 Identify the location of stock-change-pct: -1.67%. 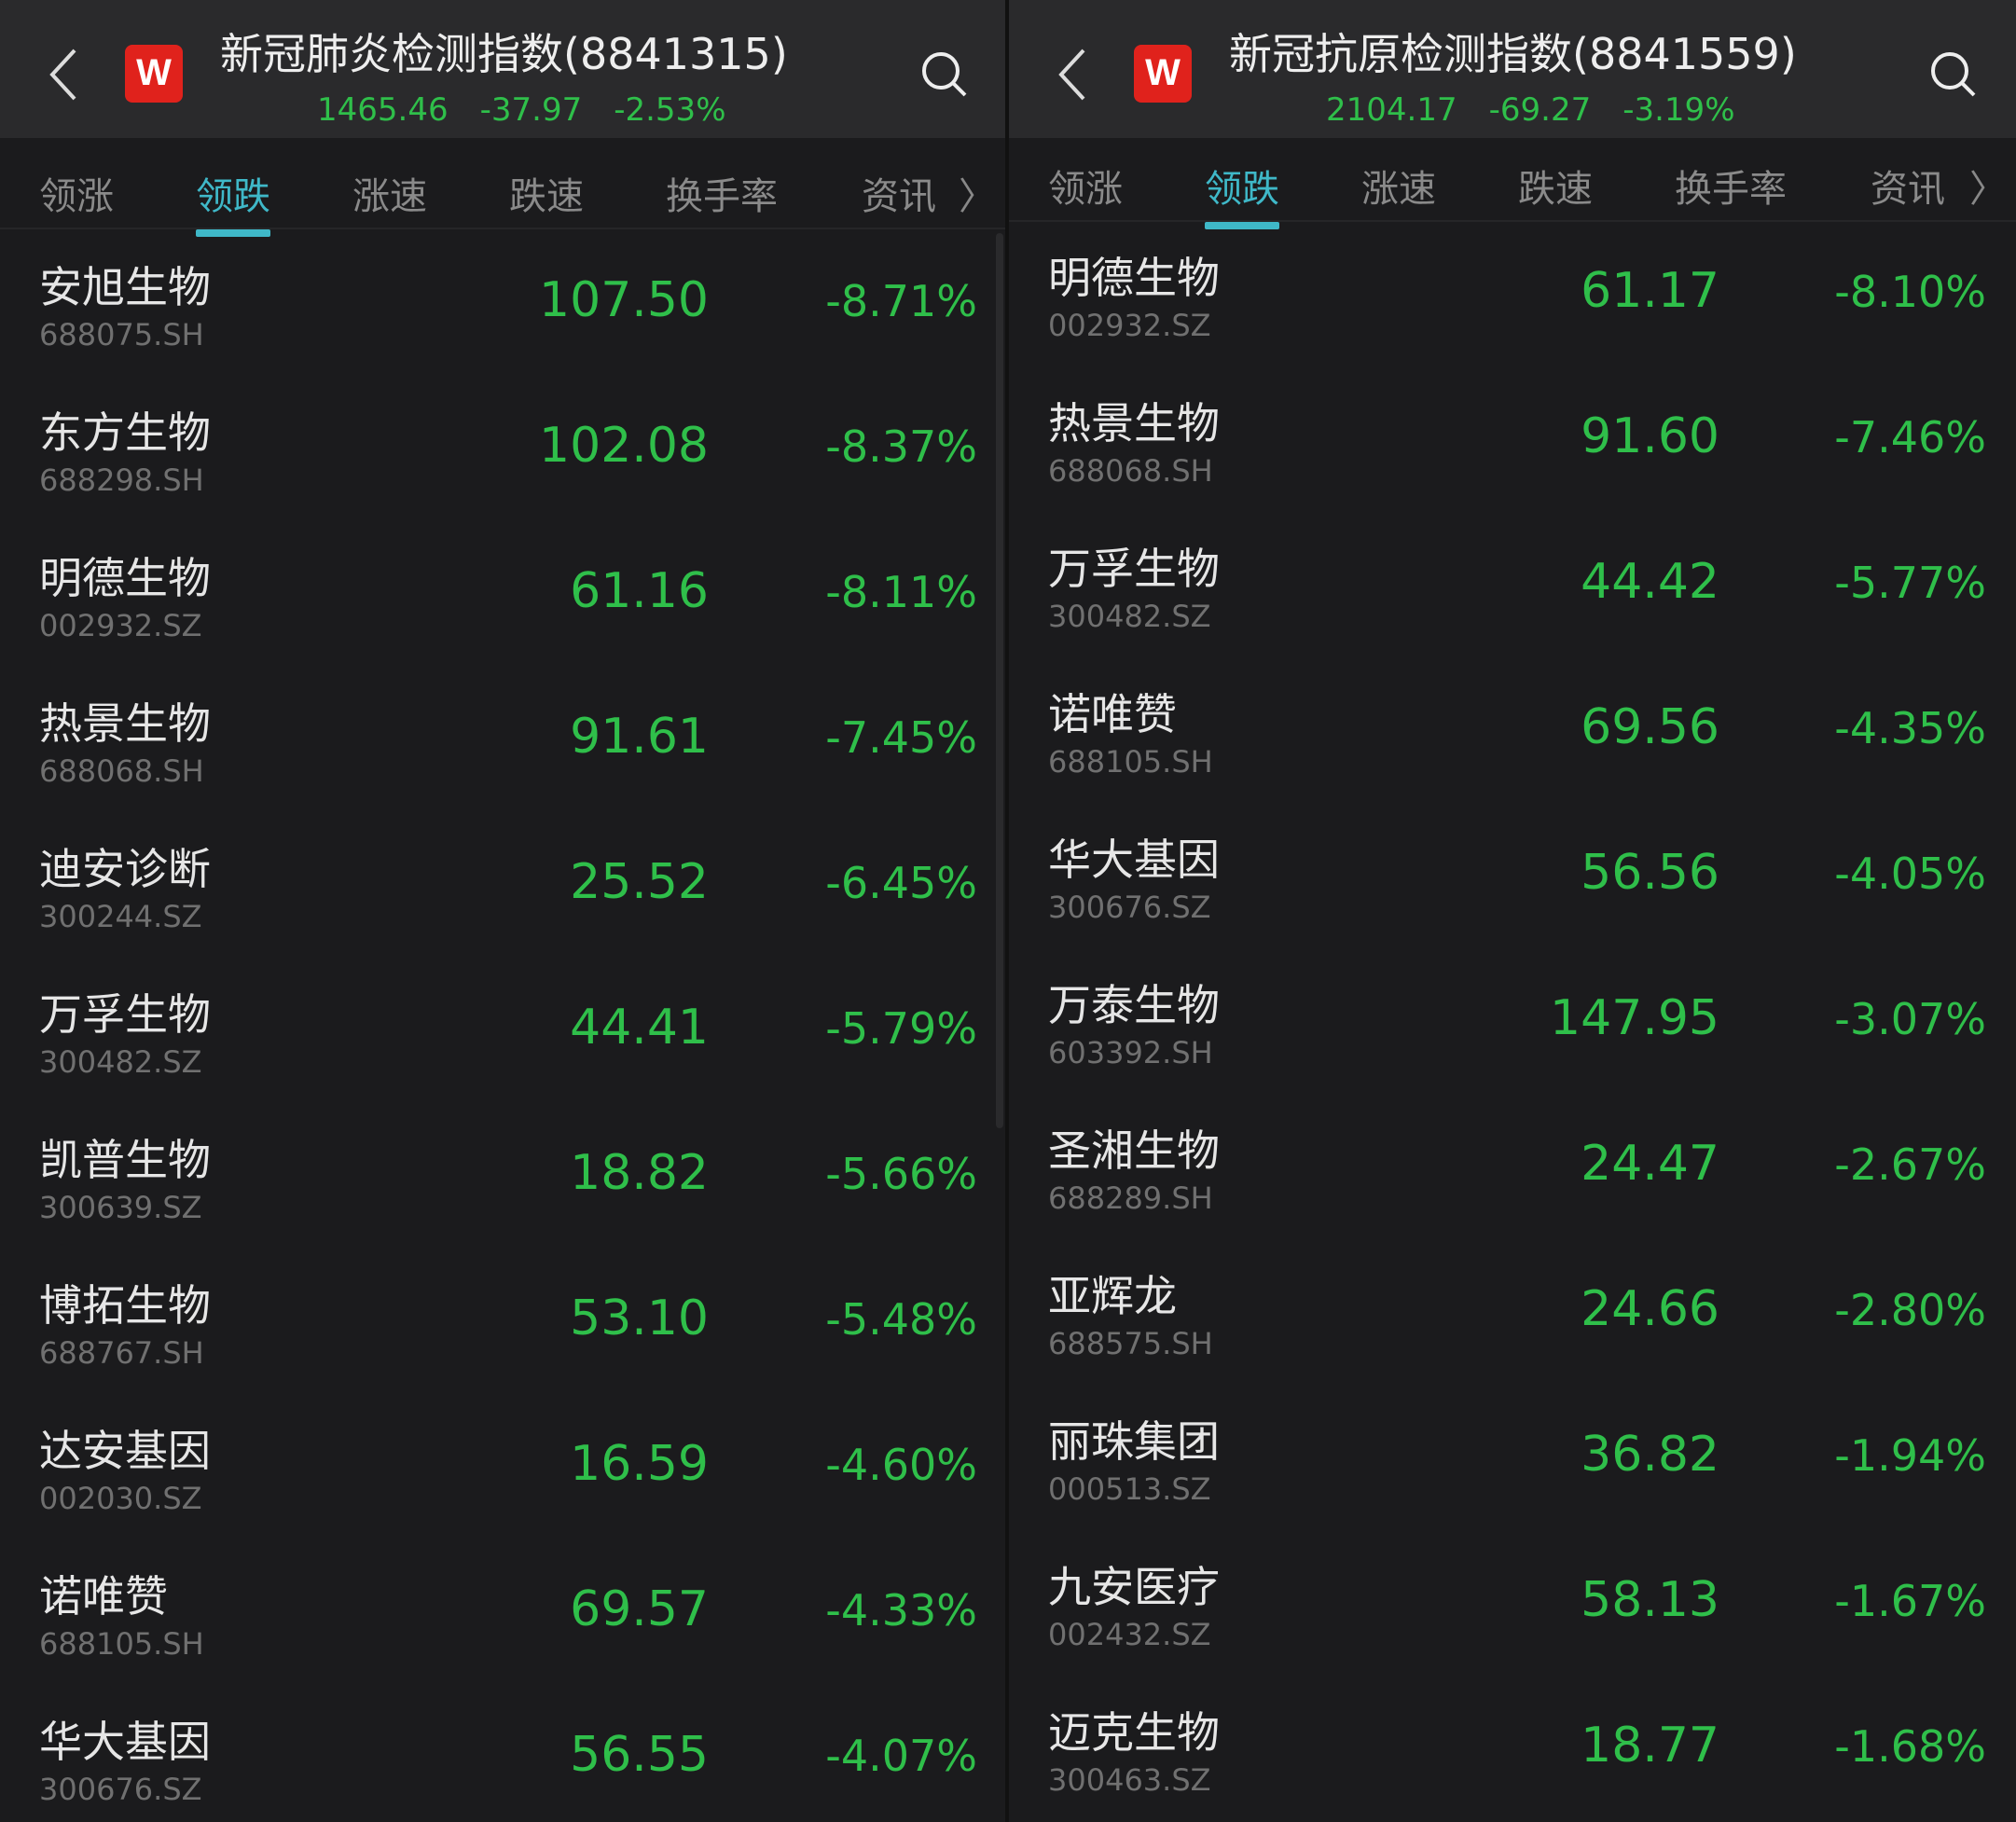
(1910, 1601).